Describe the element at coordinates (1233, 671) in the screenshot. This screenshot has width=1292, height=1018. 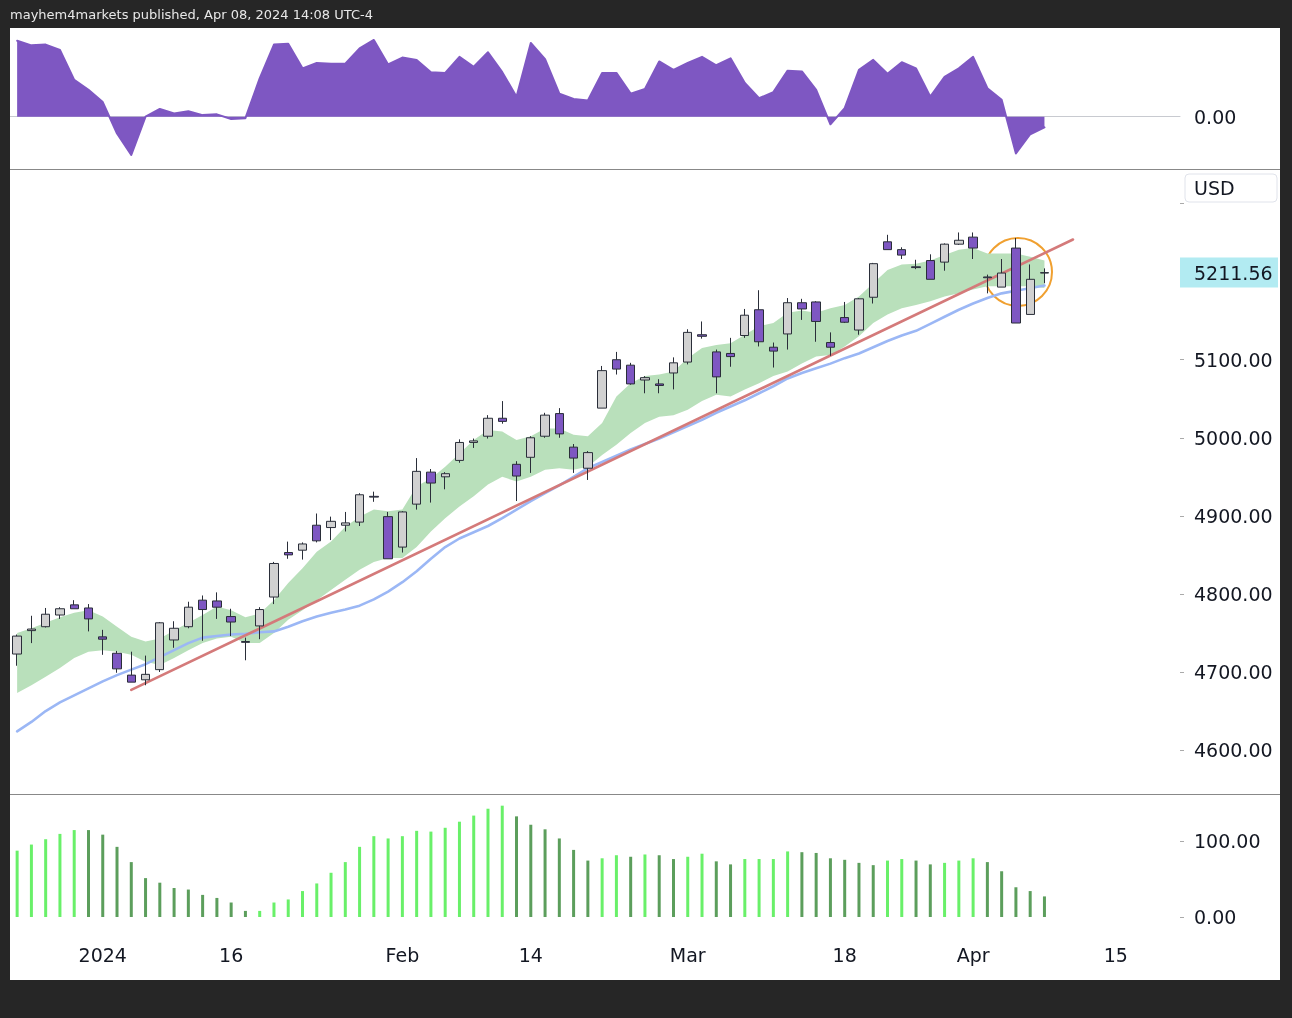
I see `y-tick-label: 4700.00` at that location.